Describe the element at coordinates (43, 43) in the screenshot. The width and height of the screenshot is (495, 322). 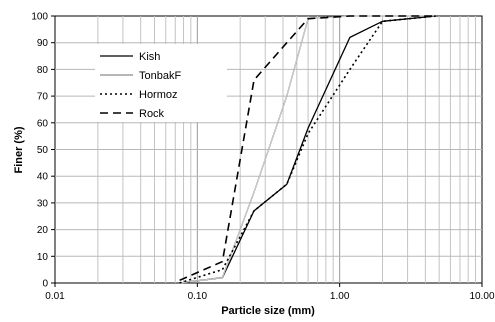
I see `y-tick-label: 90` at that location.